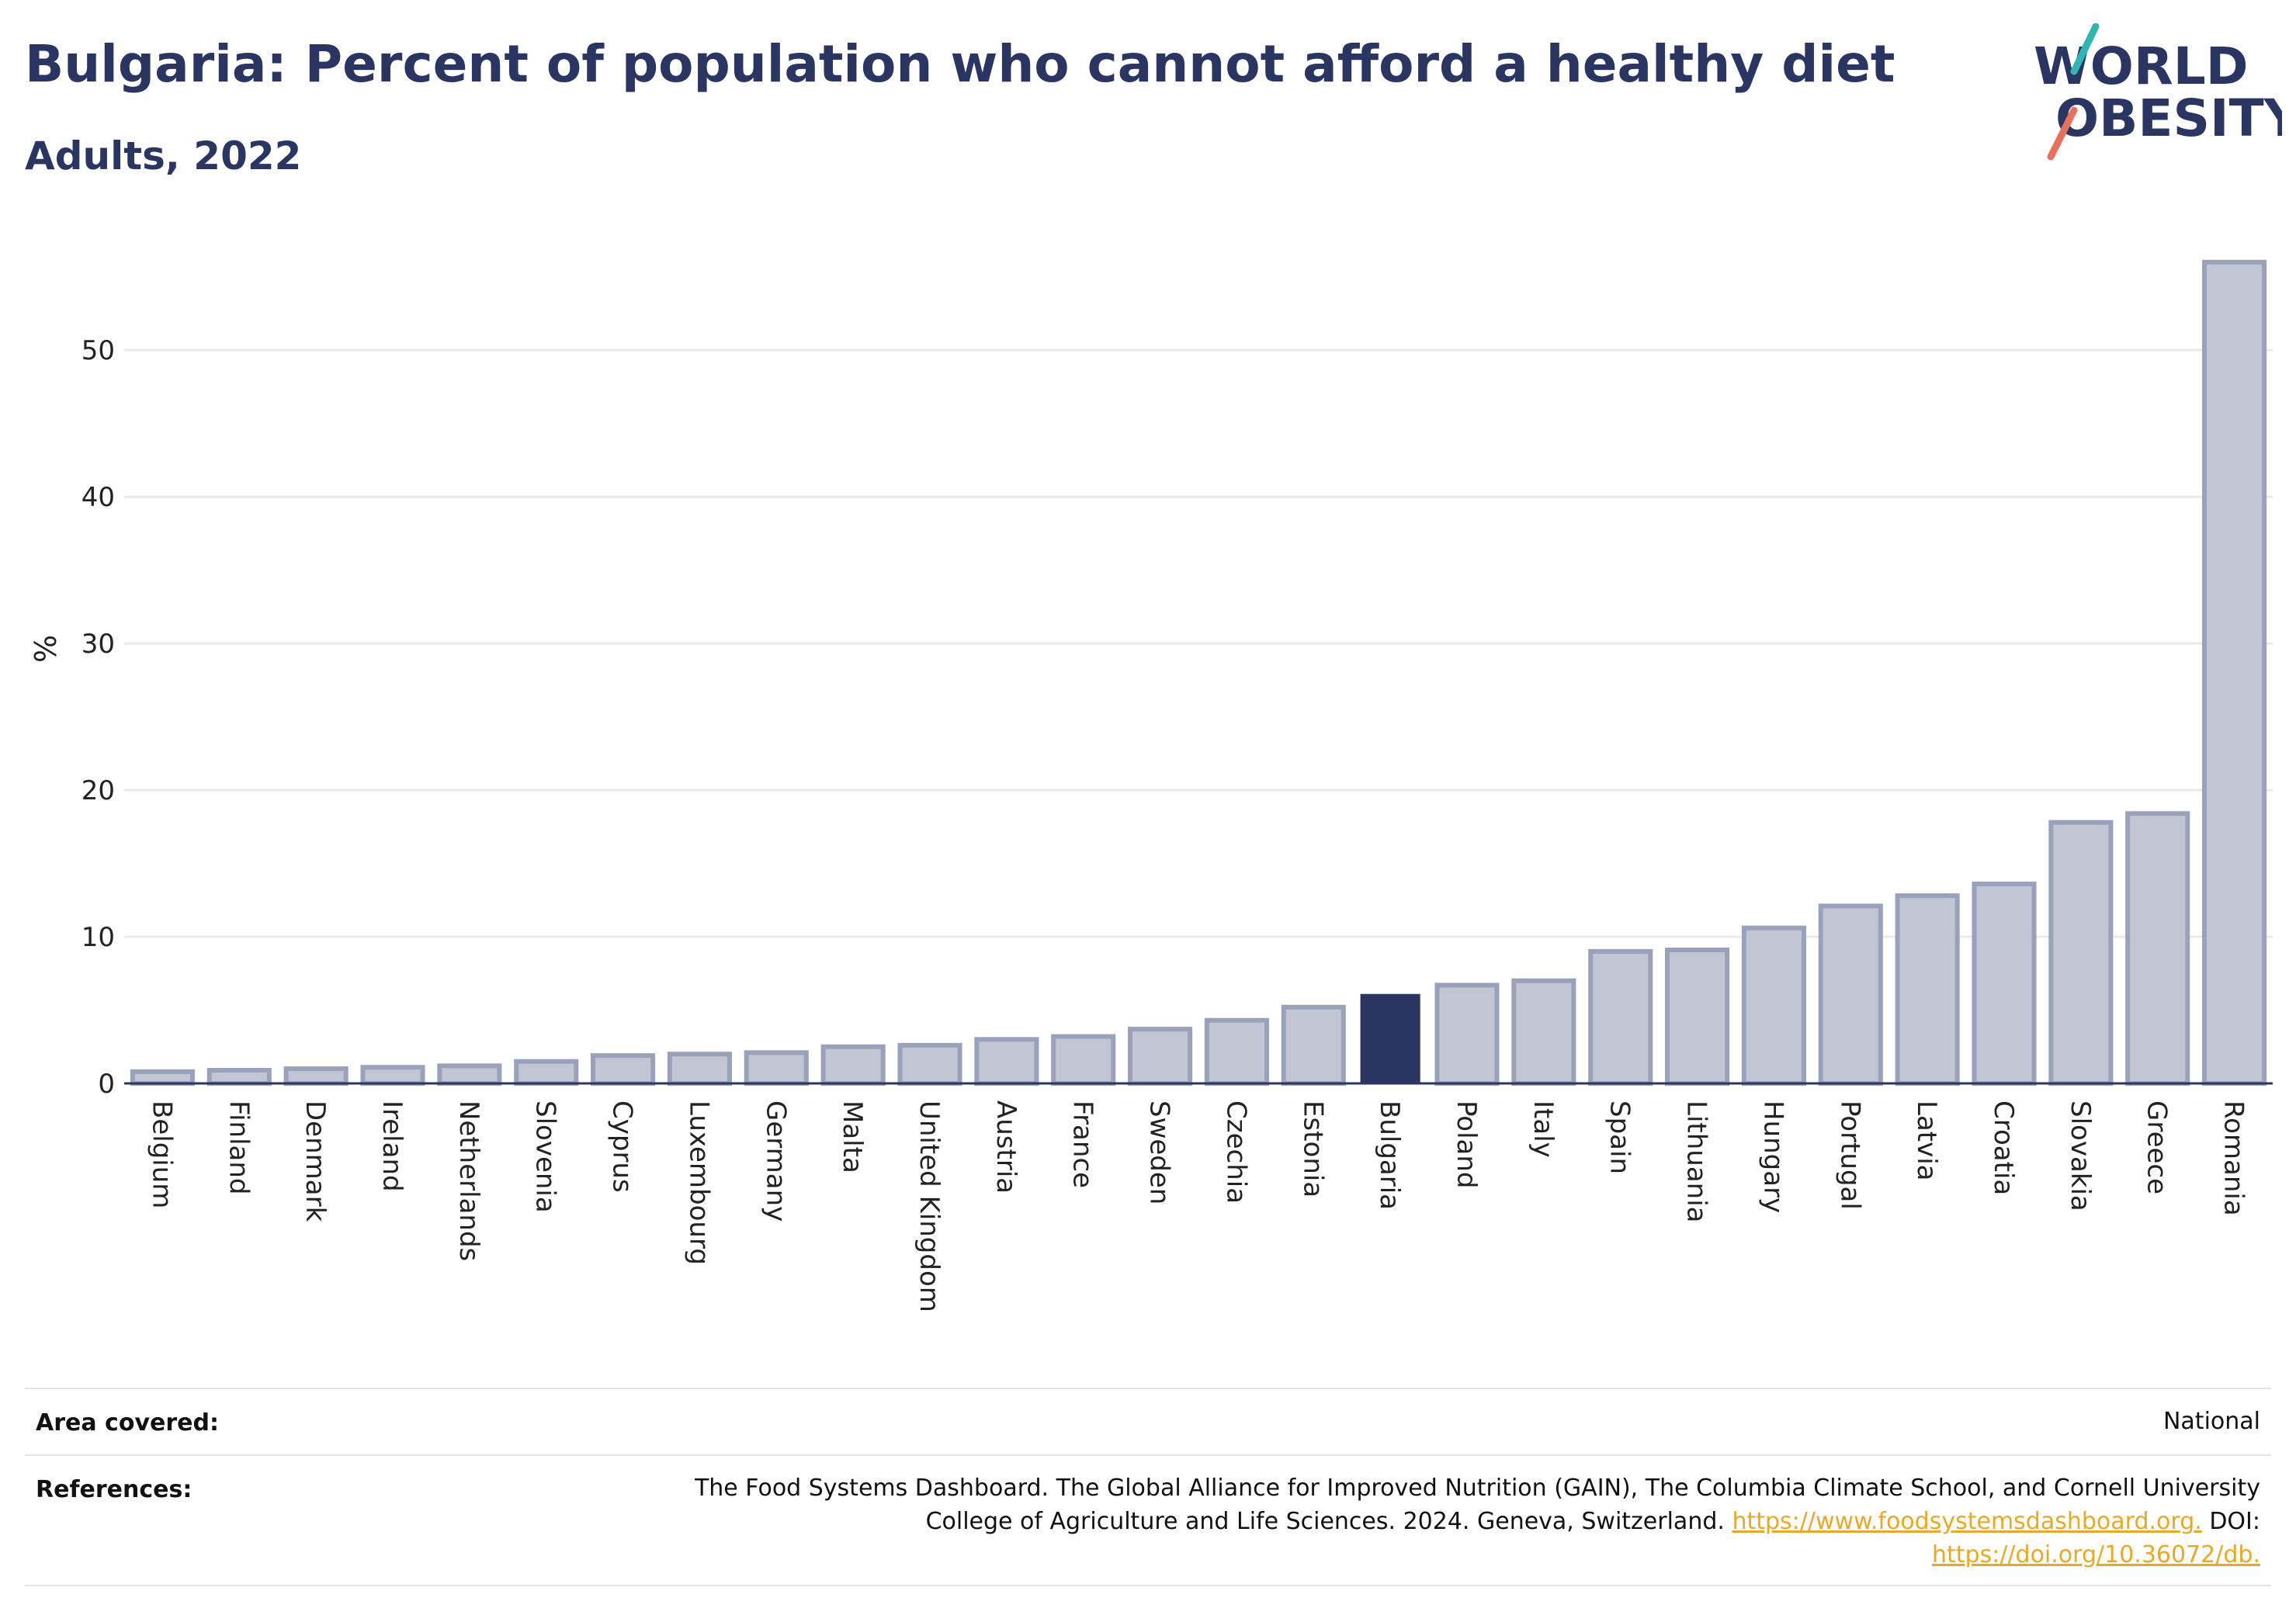 This screenshot has height=1622, width=2296. I want to click on x-category-label: Cyprus, so click(622, 1146).